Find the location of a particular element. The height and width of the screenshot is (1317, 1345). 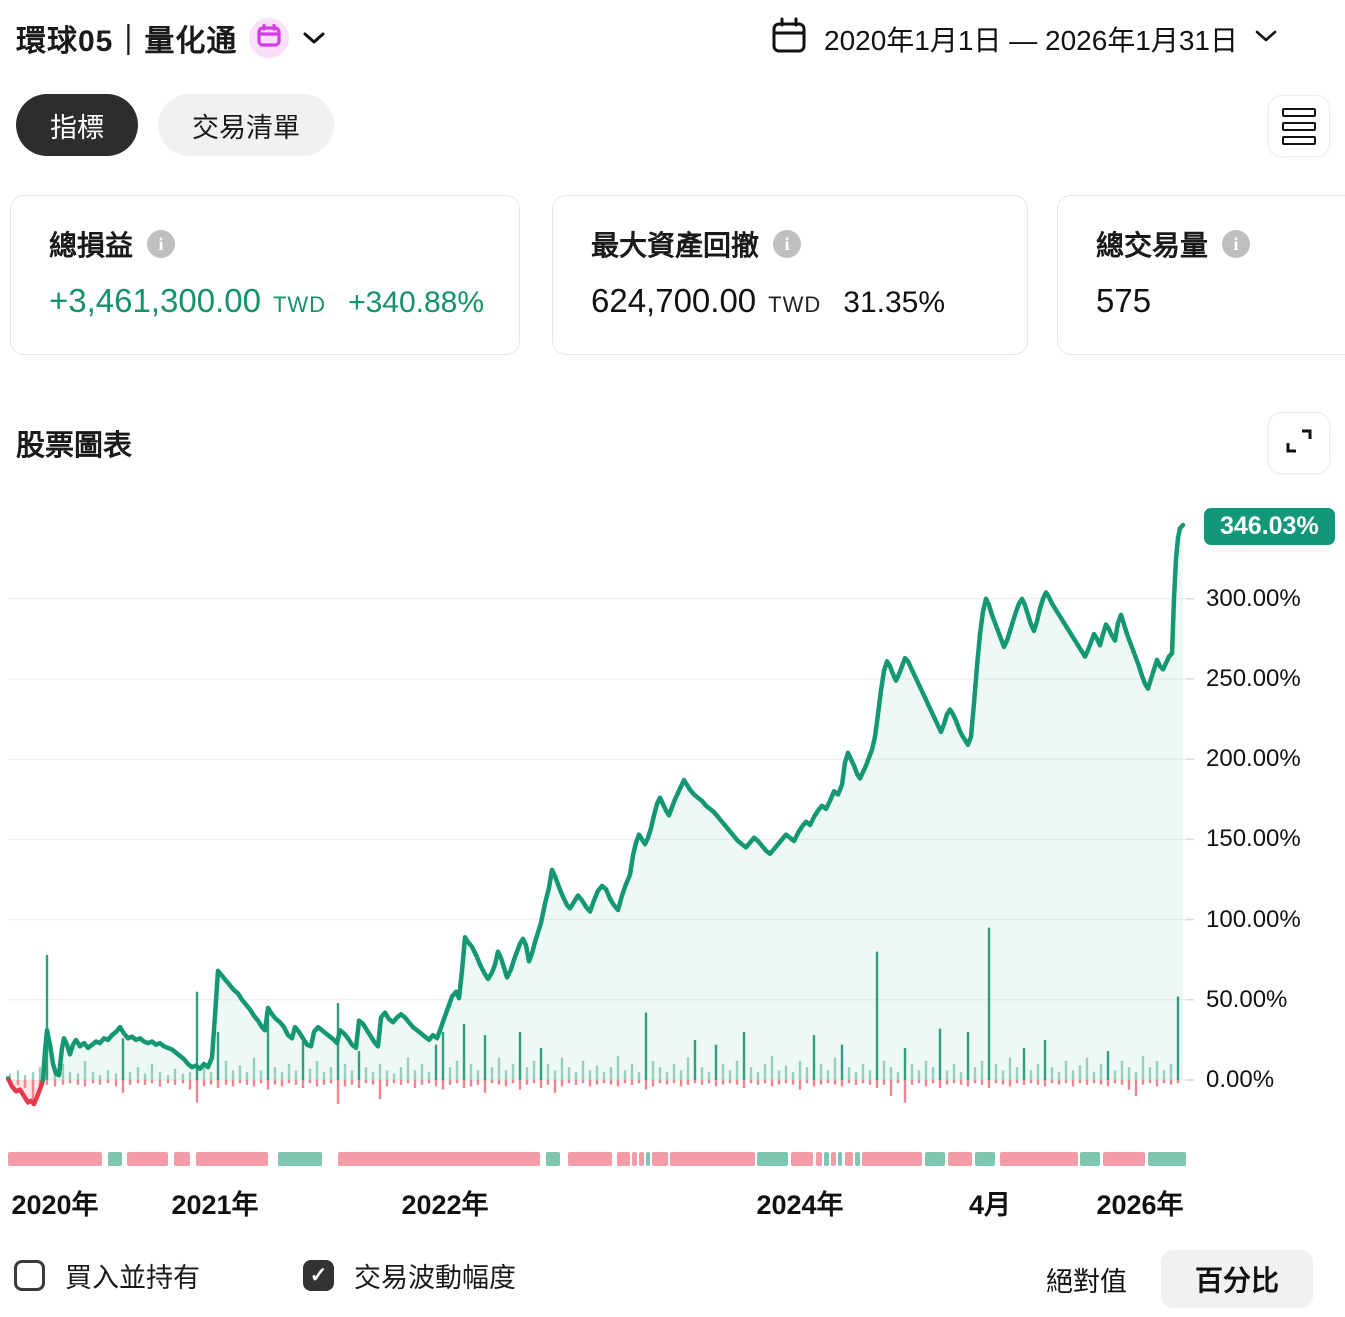

total-trades-value: 575 is located at coordinates (1124, 300).